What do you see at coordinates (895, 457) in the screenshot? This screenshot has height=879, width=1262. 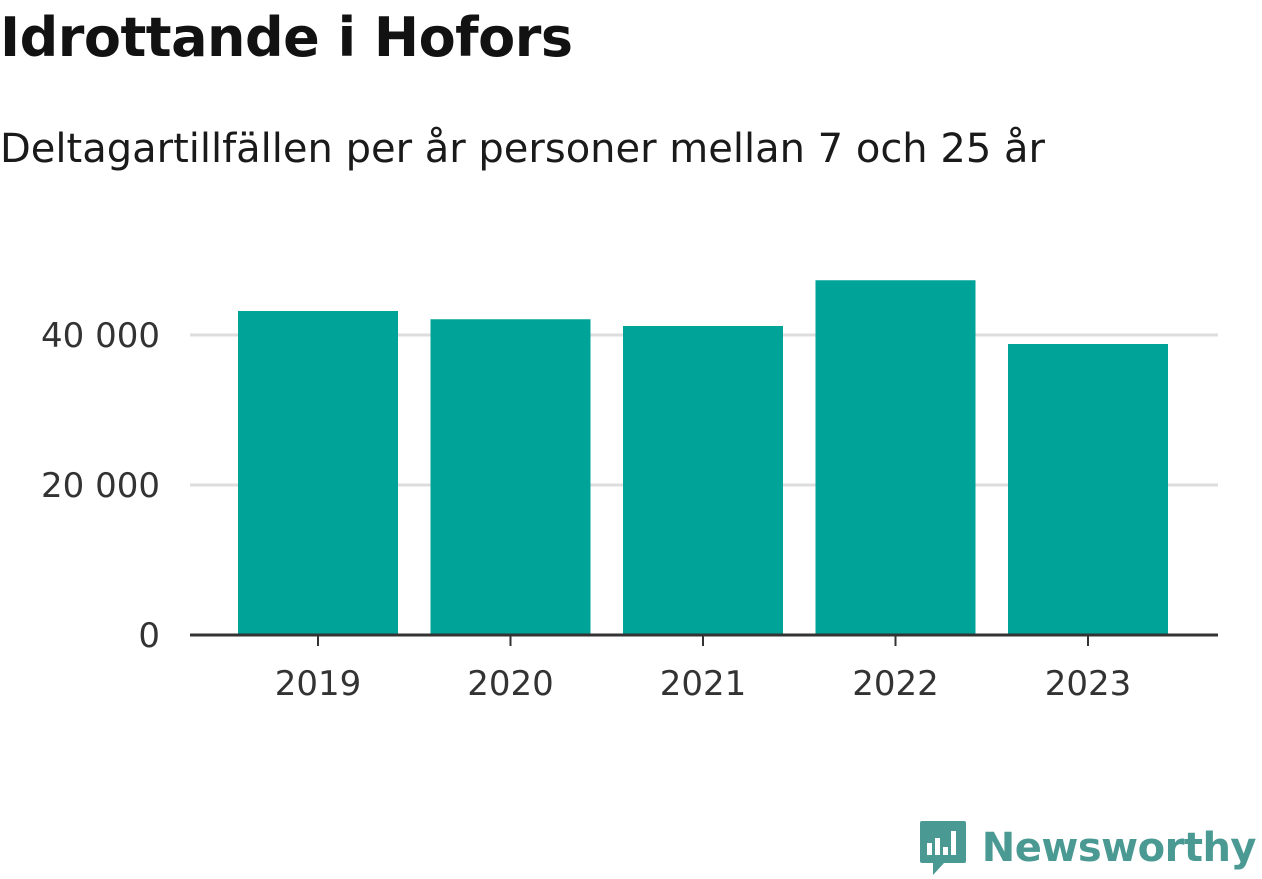 I see `bar-2022` at bounding box center [895, 457].